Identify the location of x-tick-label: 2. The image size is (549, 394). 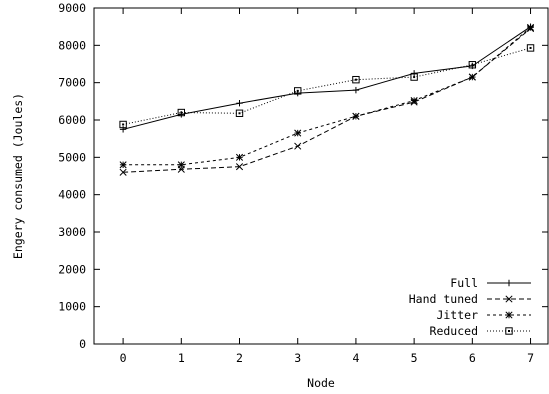
(239, 358).